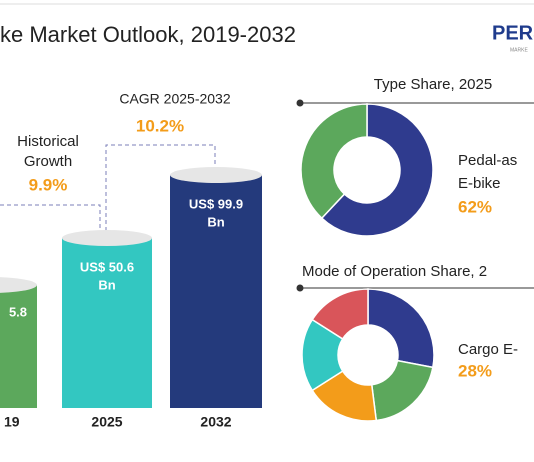  What do you see at coordinates (160, 125) in the screenshot?
I see `cagr-value: 10.2%` at bounding box center [160, 125].